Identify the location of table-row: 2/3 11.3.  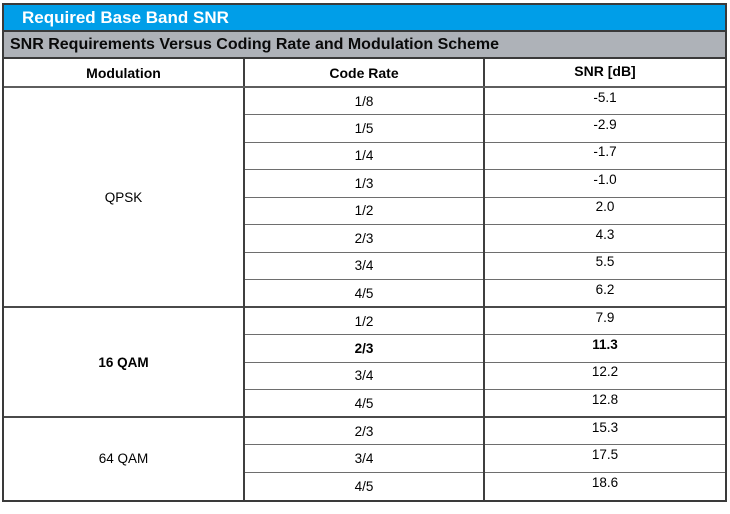
(364, 348).